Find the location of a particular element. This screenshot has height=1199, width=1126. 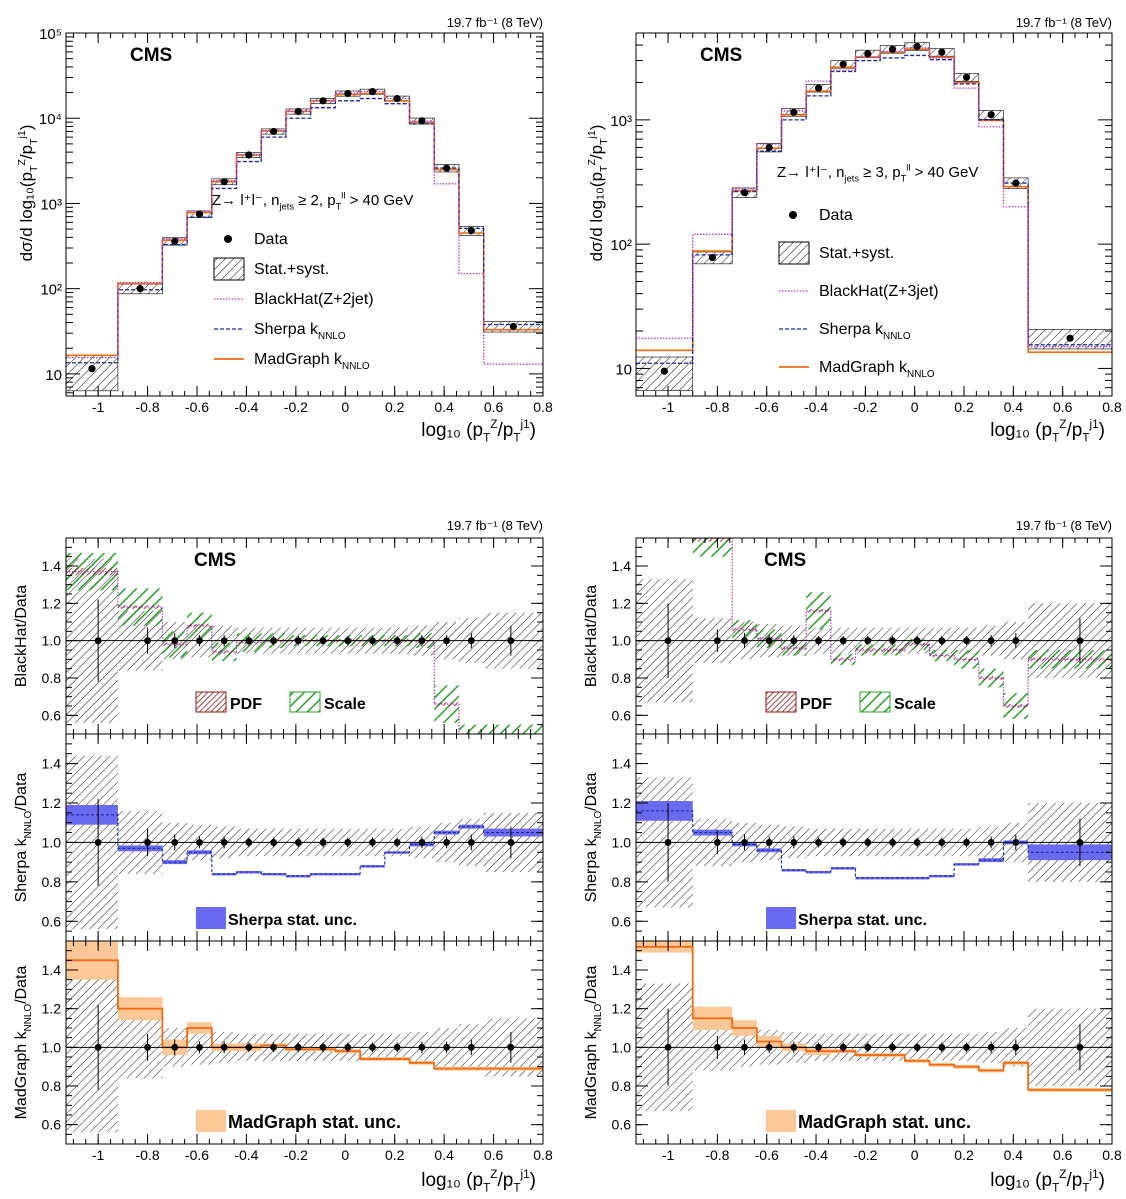

cms-label: CMS is located at coordinates (721, 55).